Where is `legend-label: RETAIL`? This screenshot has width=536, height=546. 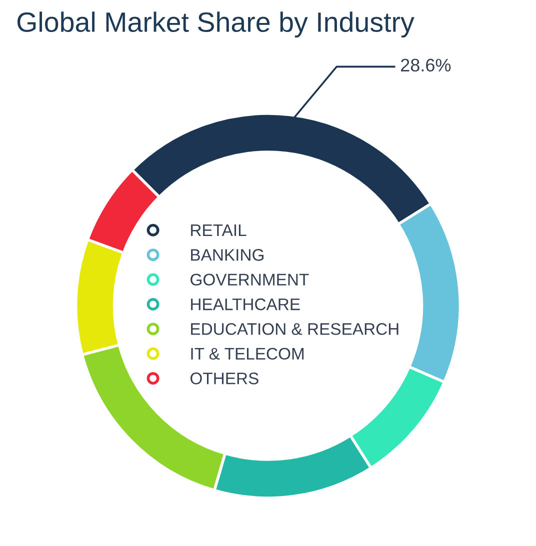
legend-label: RETAIL is located at coordinates (218, 230).